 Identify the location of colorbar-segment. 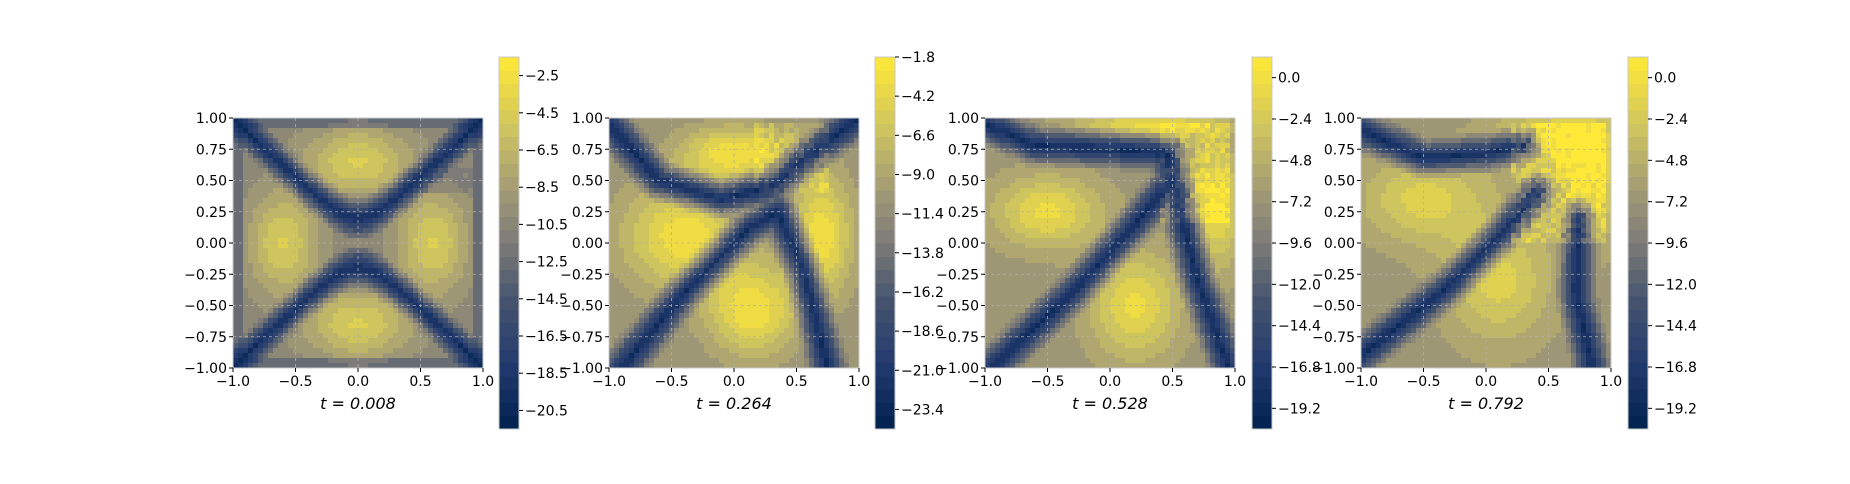
(509, 210).